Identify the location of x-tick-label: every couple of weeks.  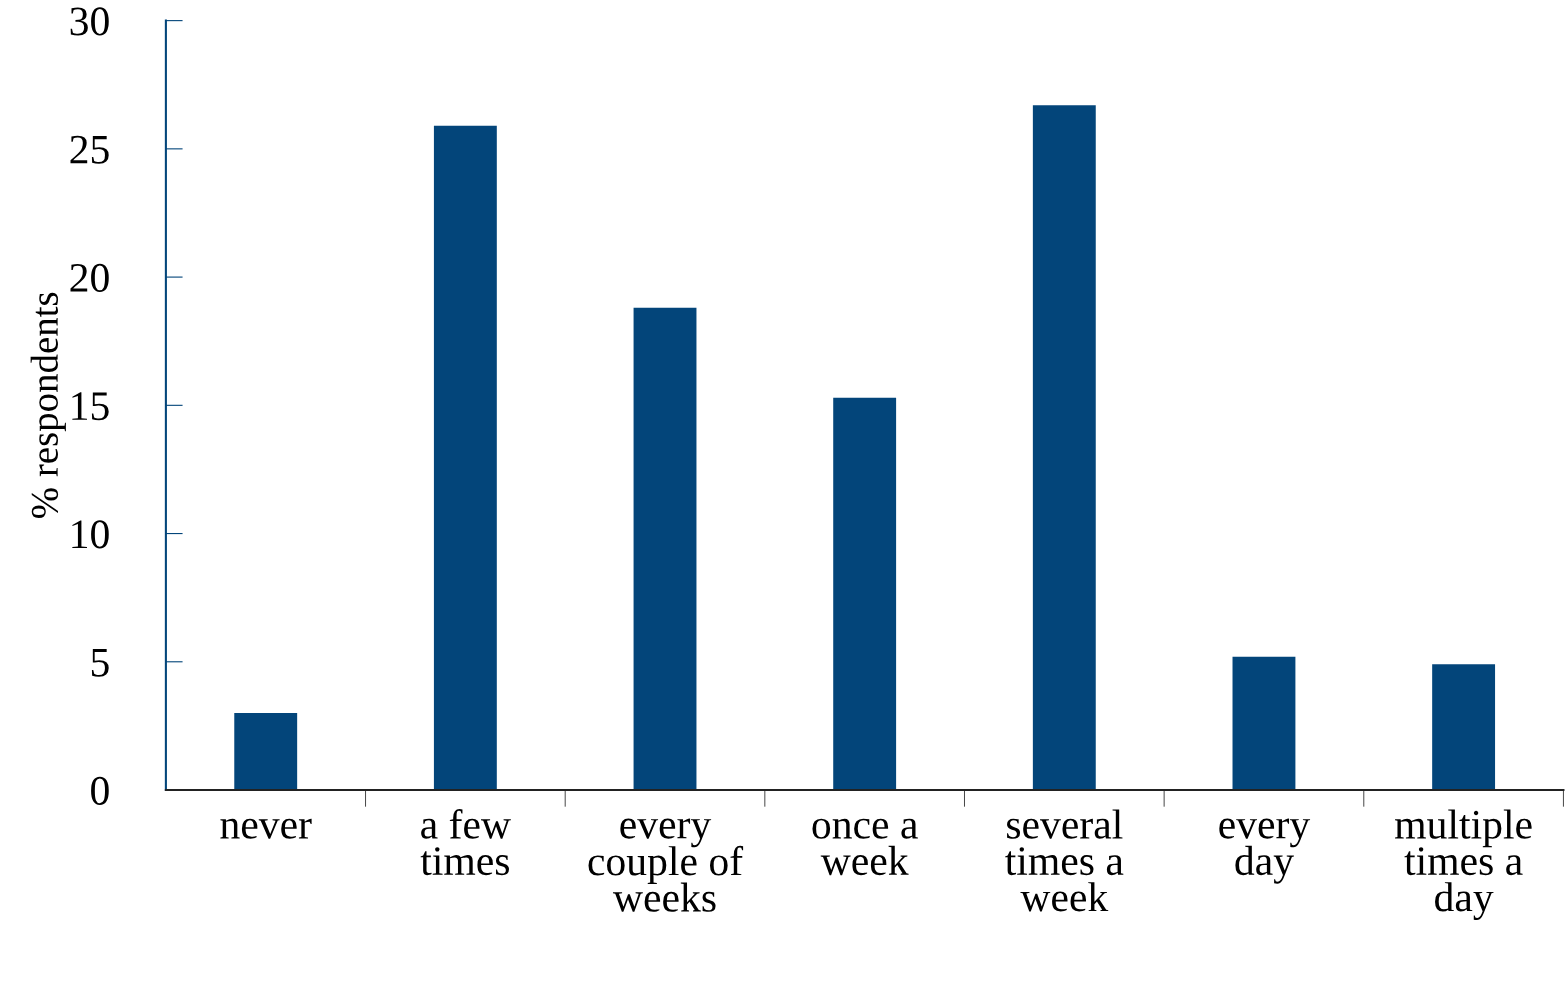
(666, 865).